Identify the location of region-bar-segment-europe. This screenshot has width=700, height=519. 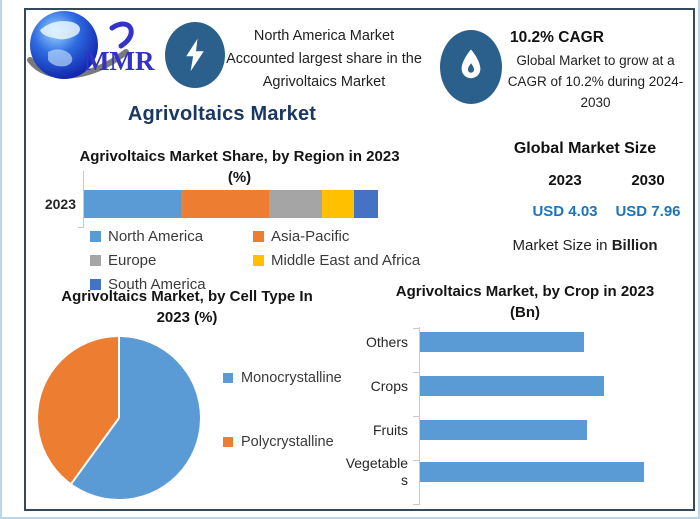
(296, 204).